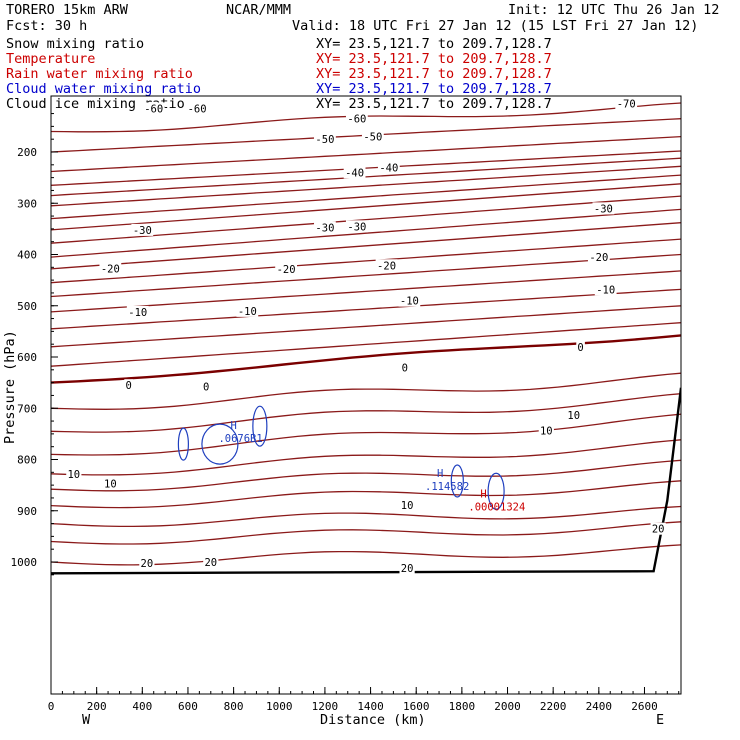 The height and width of the screenshot is (740, 740). I want to click on x-tick-label: 800, so click(234, 706).